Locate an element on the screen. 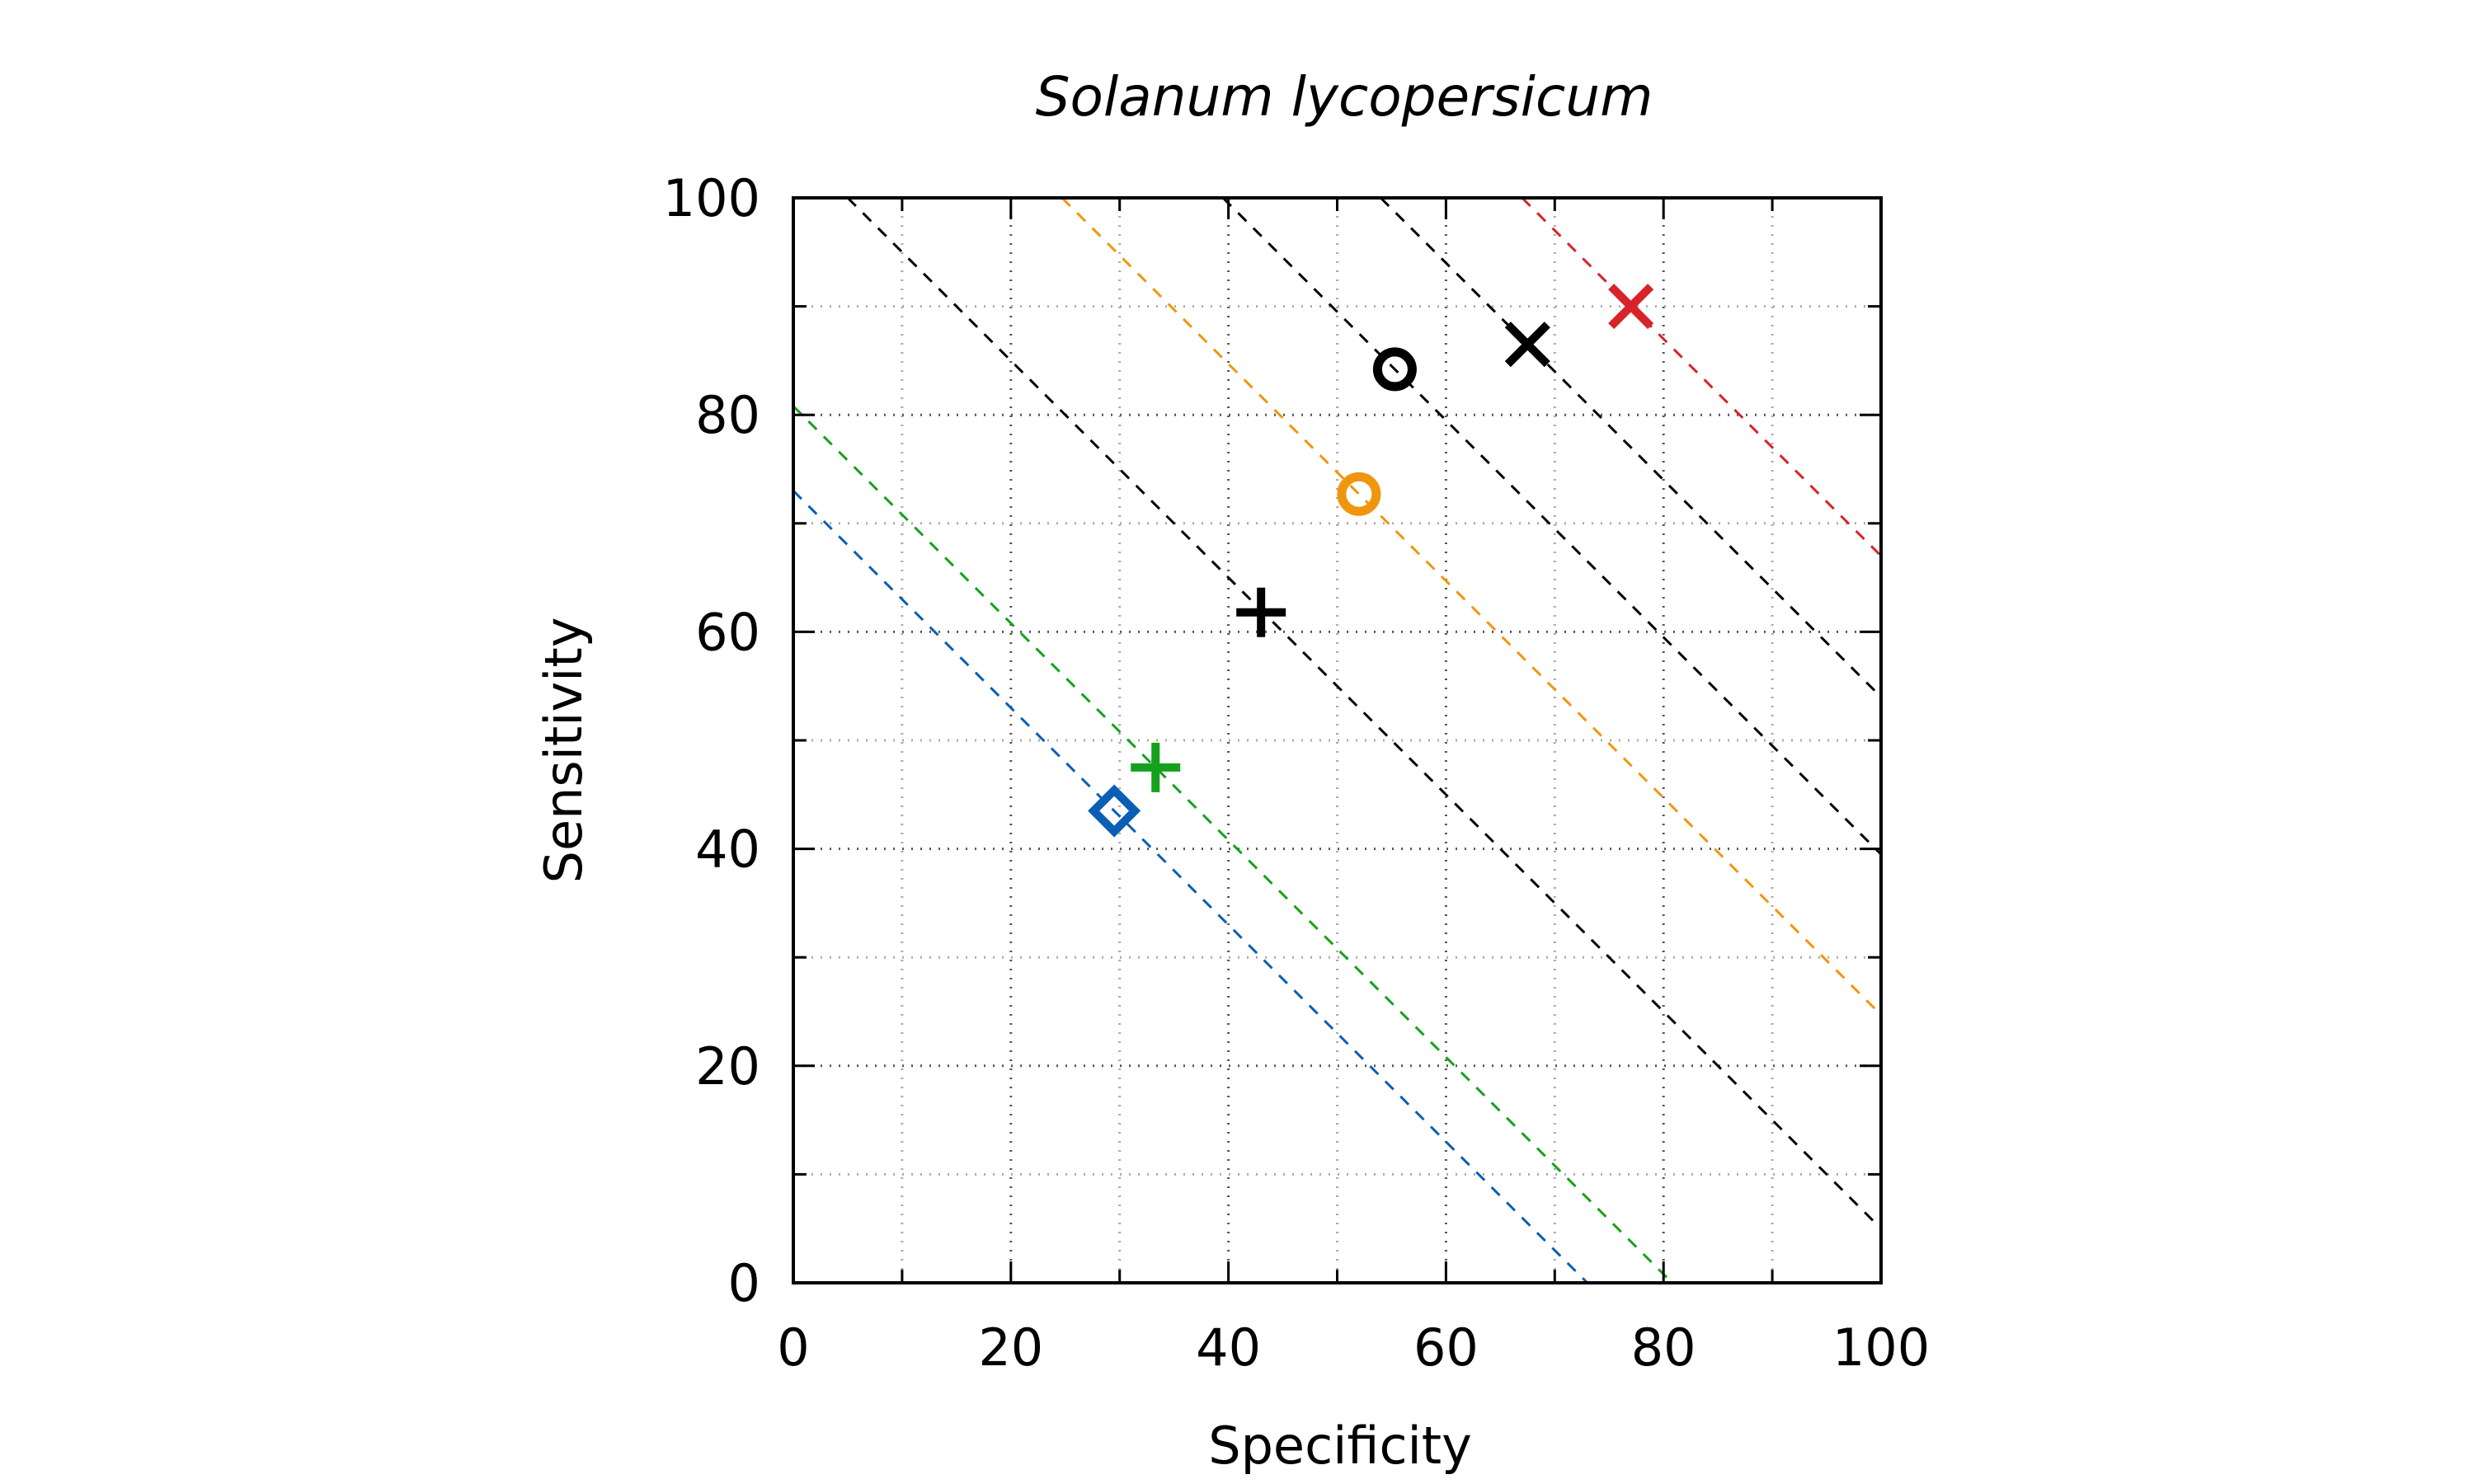 This screenshot has width=2474, height=1484. y-tick-label: 20 is located at coordinates (727, 1066).